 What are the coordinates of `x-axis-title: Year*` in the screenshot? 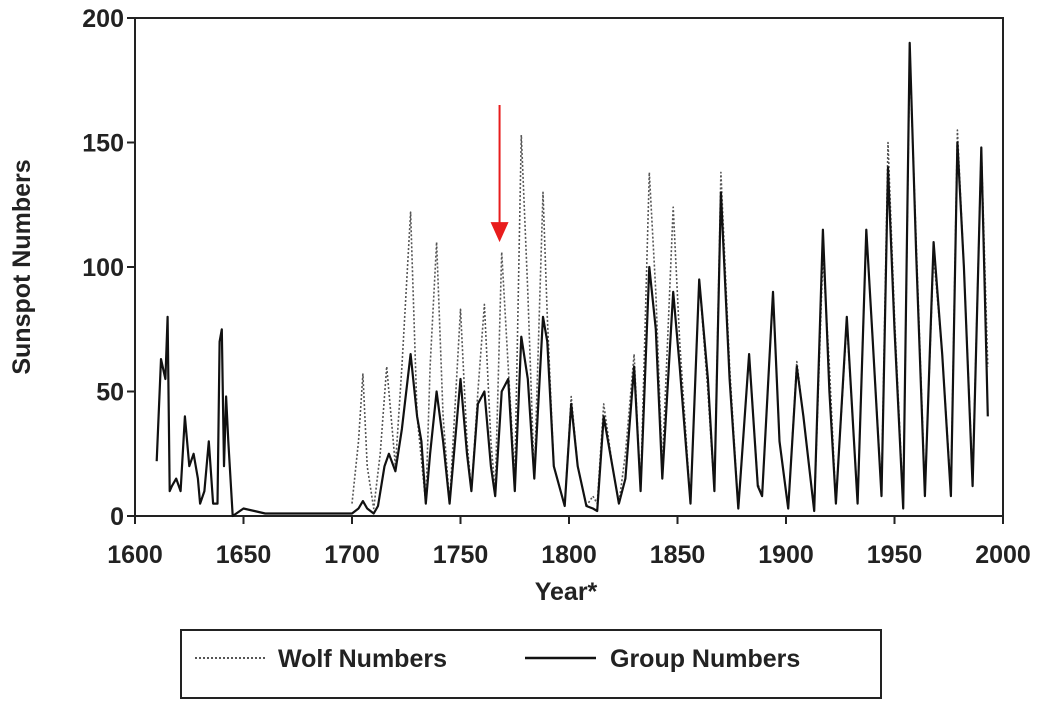 It's located at (566, 592).